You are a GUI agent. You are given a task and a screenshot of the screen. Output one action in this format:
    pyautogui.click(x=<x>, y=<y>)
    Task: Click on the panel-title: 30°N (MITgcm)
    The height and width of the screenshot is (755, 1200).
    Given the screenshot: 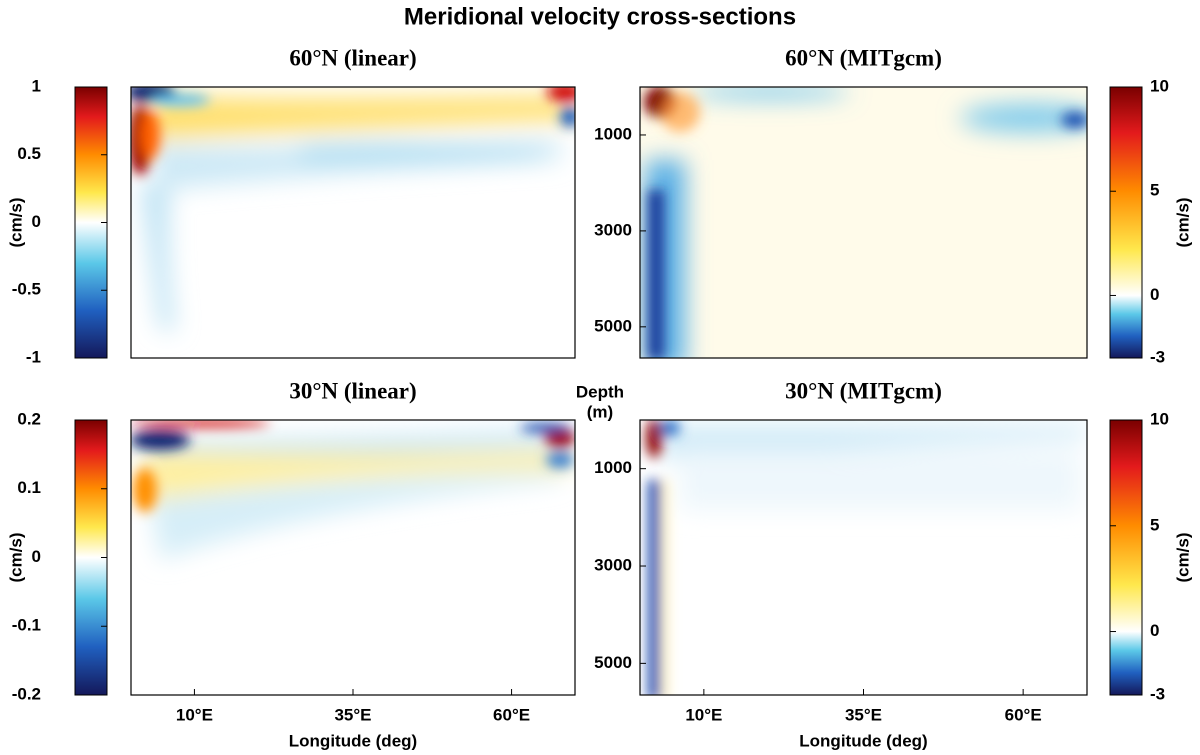 What is the action you would take?
    pyautogui.click(x=863, y=390)
    